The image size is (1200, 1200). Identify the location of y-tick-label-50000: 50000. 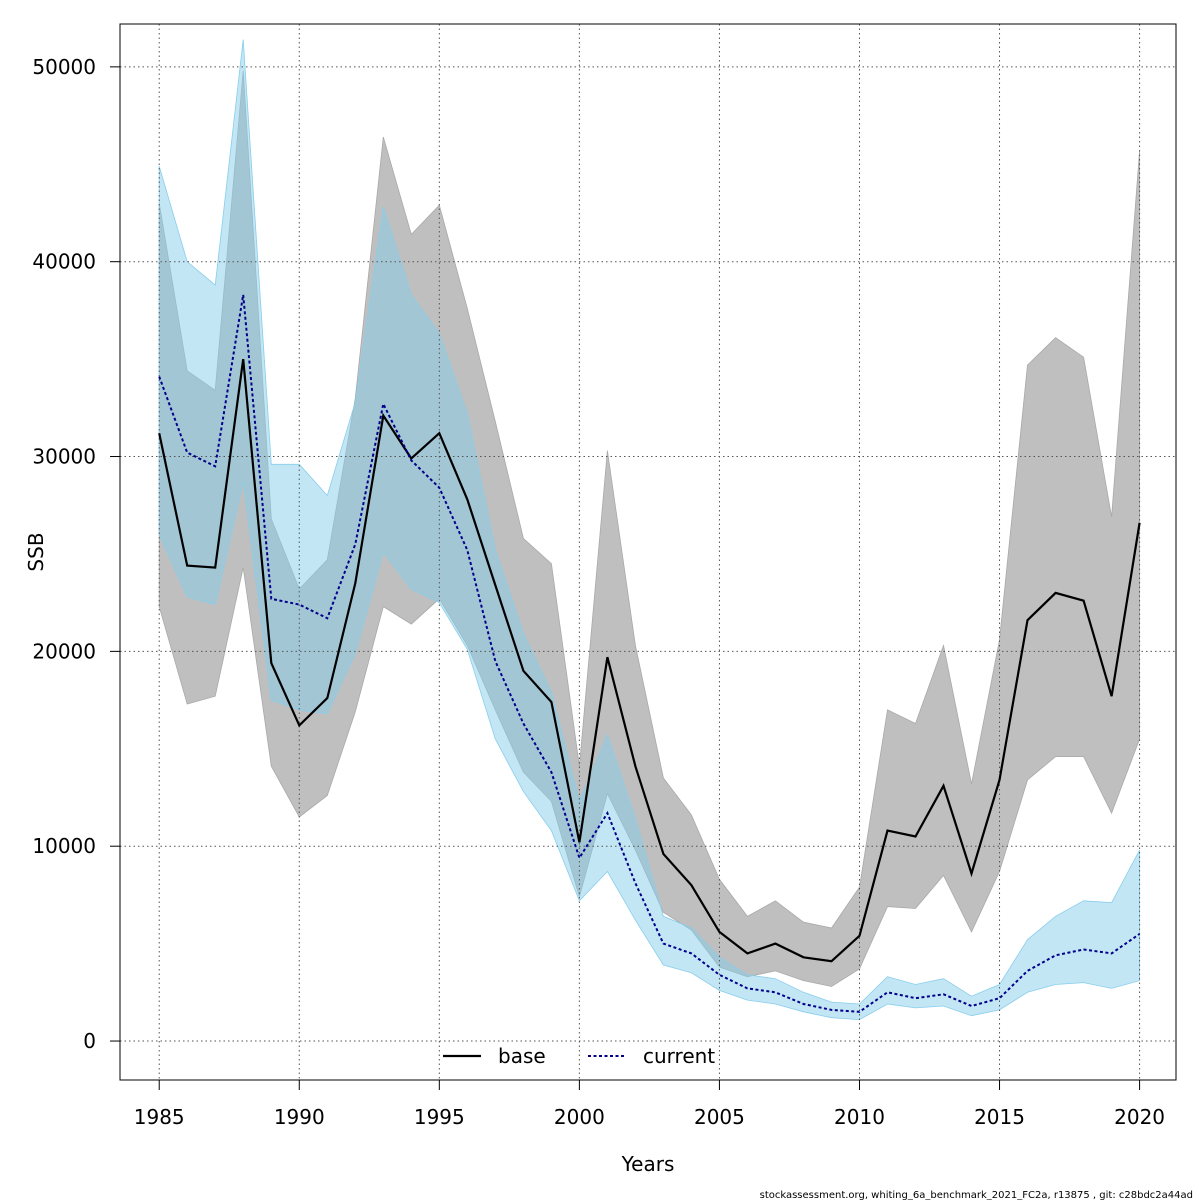
(64, 67).